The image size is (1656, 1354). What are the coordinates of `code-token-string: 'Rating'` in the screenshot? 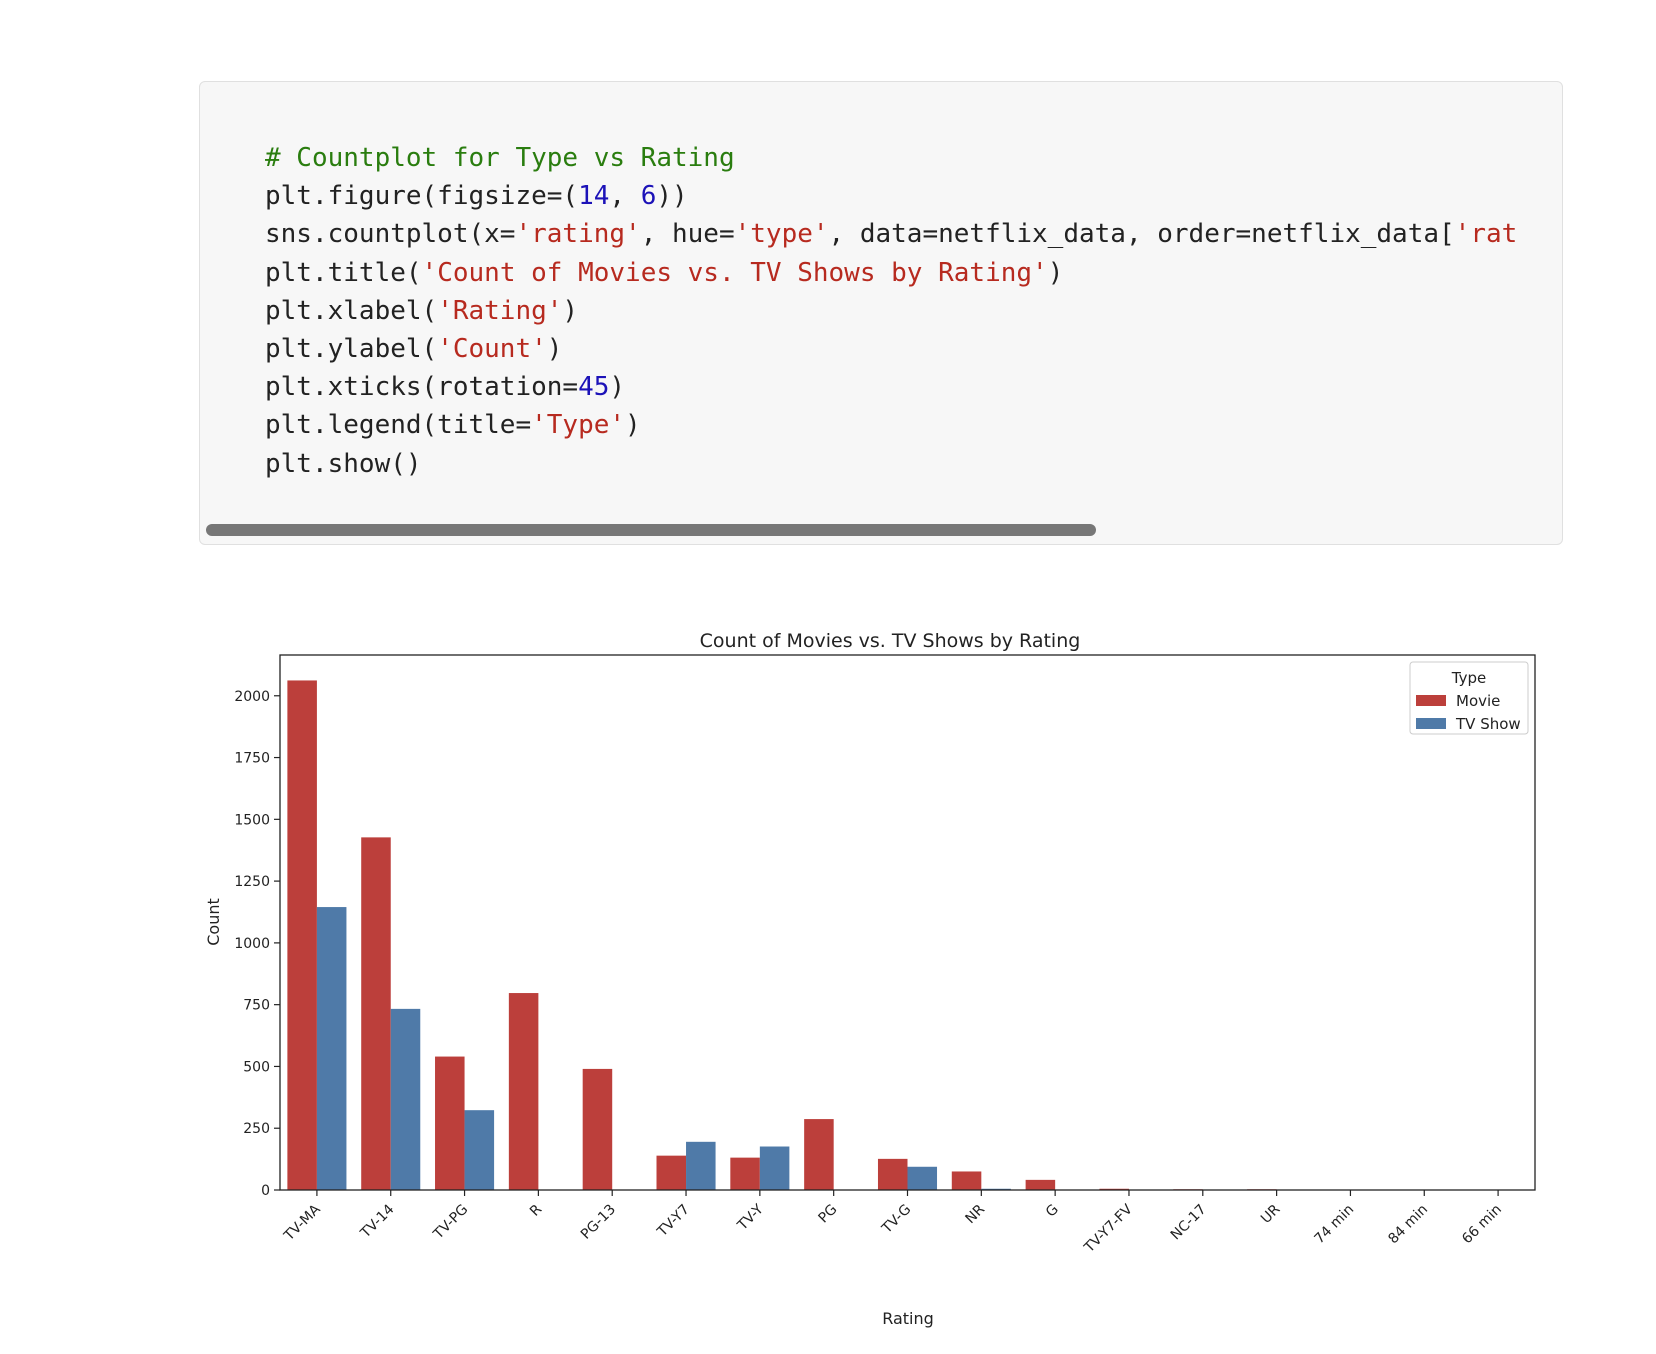 It's located at (500, 310).